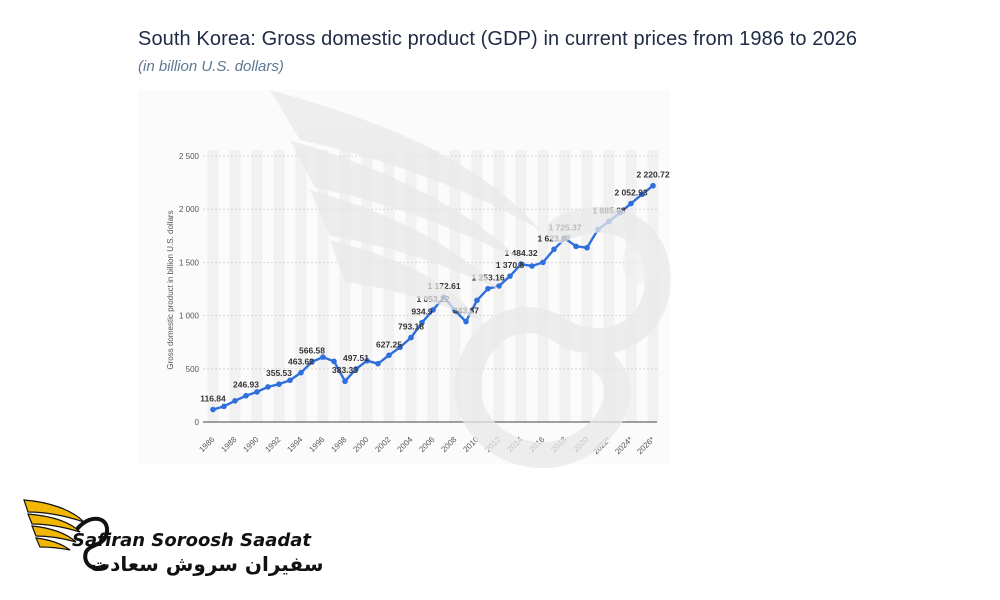 This screenshot has height=600, width=1000. I want to click on data-label: 943.67, so click(466, 311).